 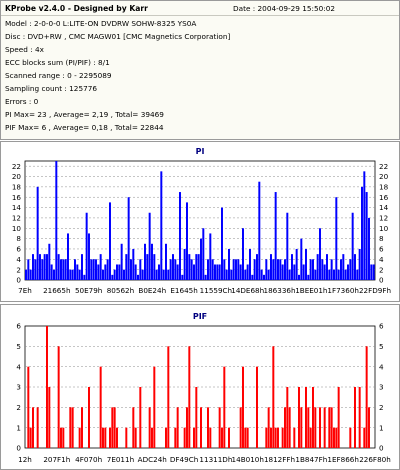 What do you see at coordinates (57, 62) in the screenshot?
I see `ecc-blocks-sum: ECC blocks sum (PI/PIF) : 8/1` at bounding box center [57, 62].